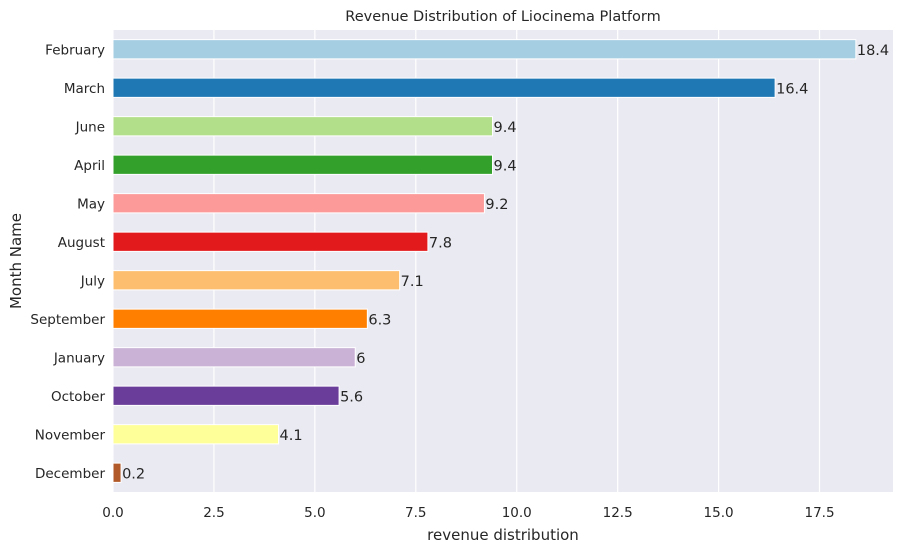  Describe the element at coordinates (468, 513) in the screenshot. I see `x-tick-labels: 0.0 2.5 5.0 7.5 10.0 12.5 15.0 17.5` at that location.